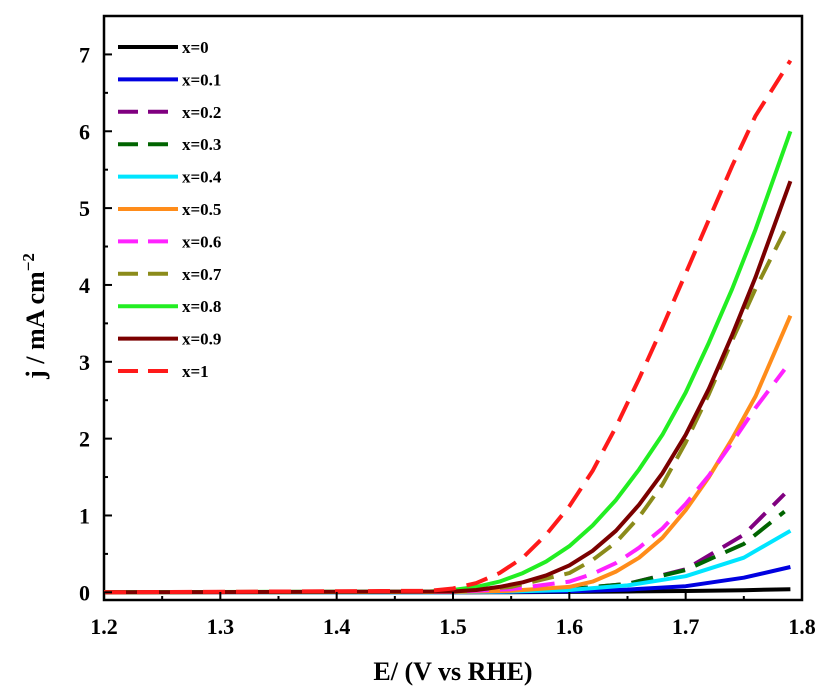 The width and height of the screenshot is (820, 693). What do you see at coordinates (802, 626) in the screenshot?
I see `x-tick-label: 1.8` at bounding box center [802, 626].